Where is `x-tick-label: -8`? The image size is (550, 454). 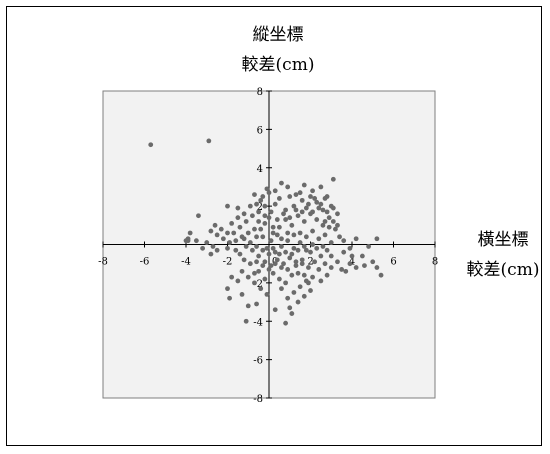 x-tick-label: -8 is located at coordinates (103, 262).